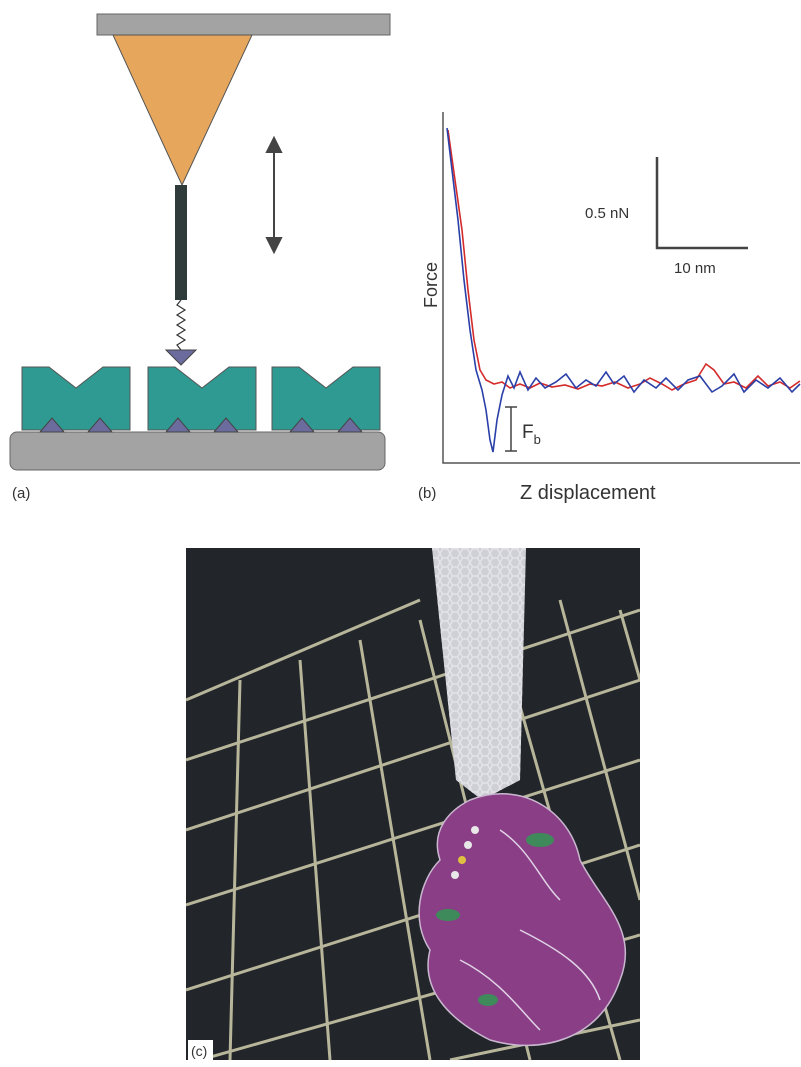 The width and height of the screenshot is (801, 1067). I want to click on helices, so click(495, 919).